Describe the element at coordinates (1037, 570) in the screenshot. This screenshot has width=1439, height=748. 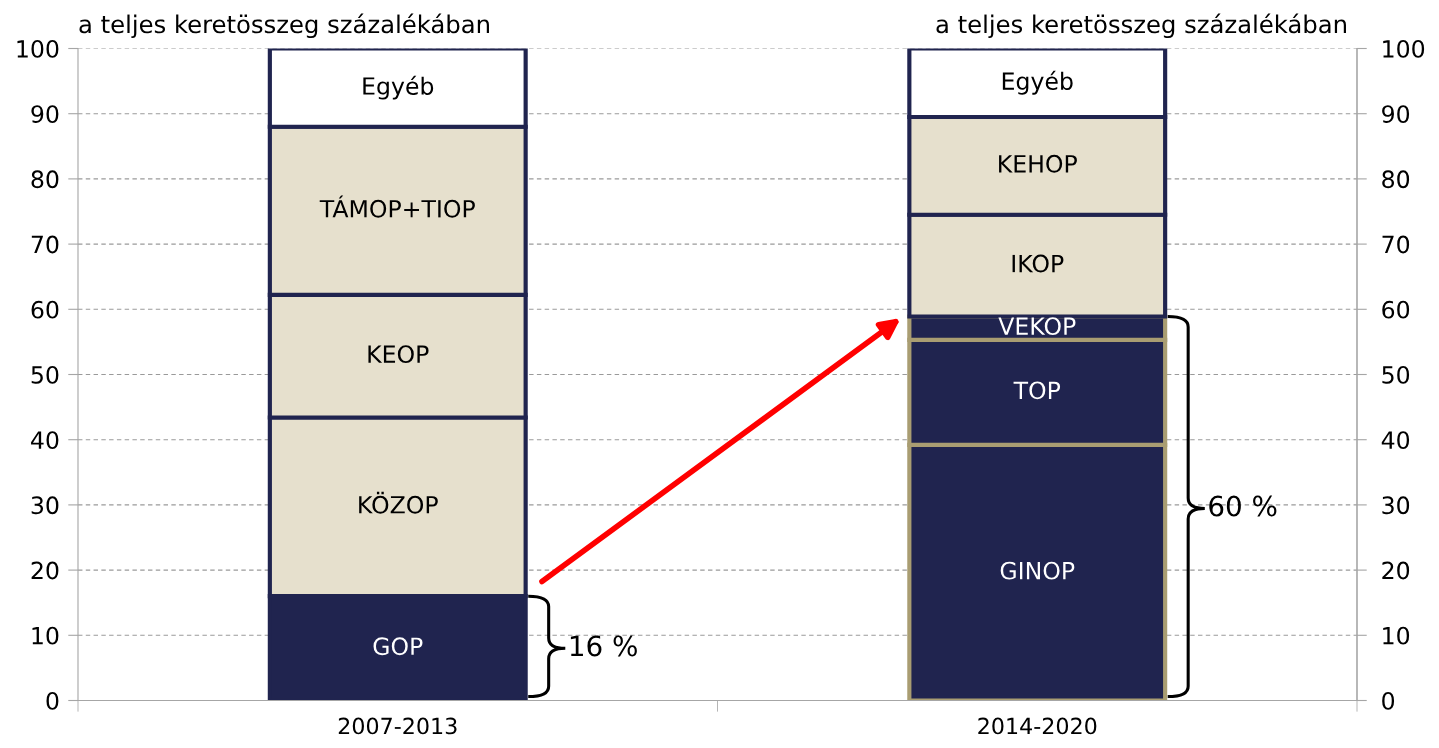
I see `series-label: GINOP` at that location.